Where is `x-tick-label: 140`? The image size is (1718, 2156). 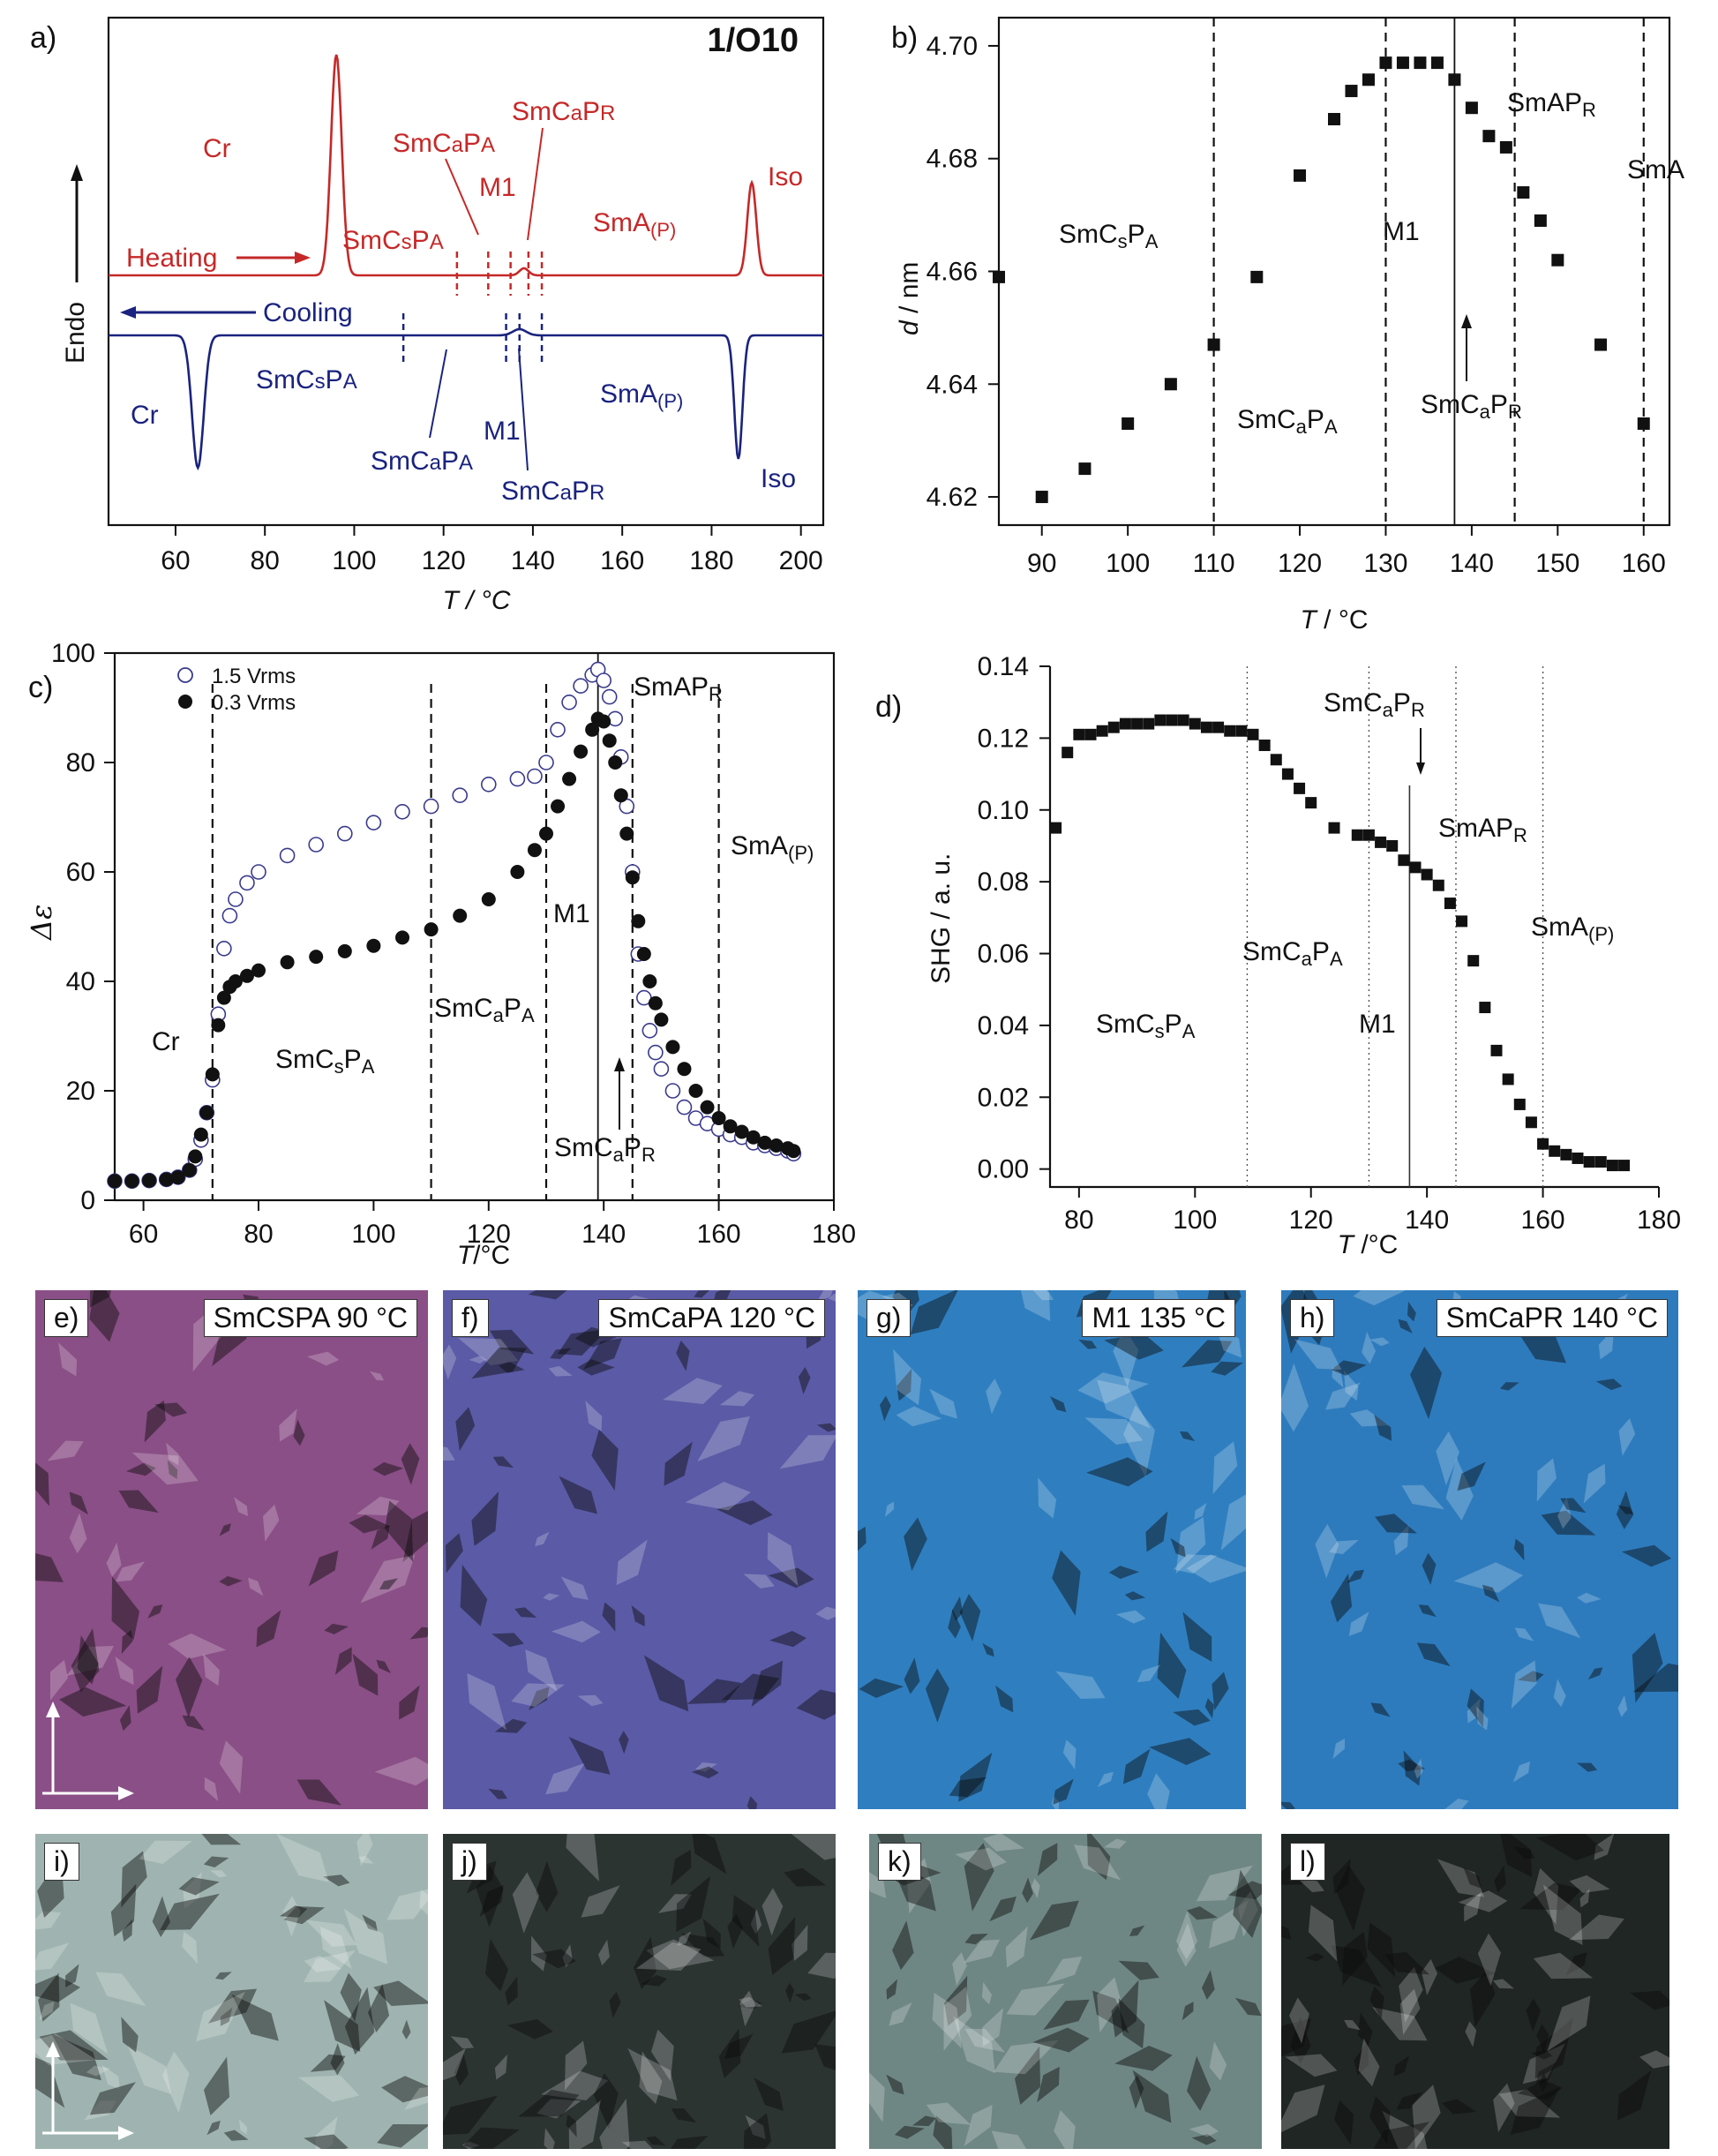
x-tick-label: 140 is located at coordinates (604, 1235).